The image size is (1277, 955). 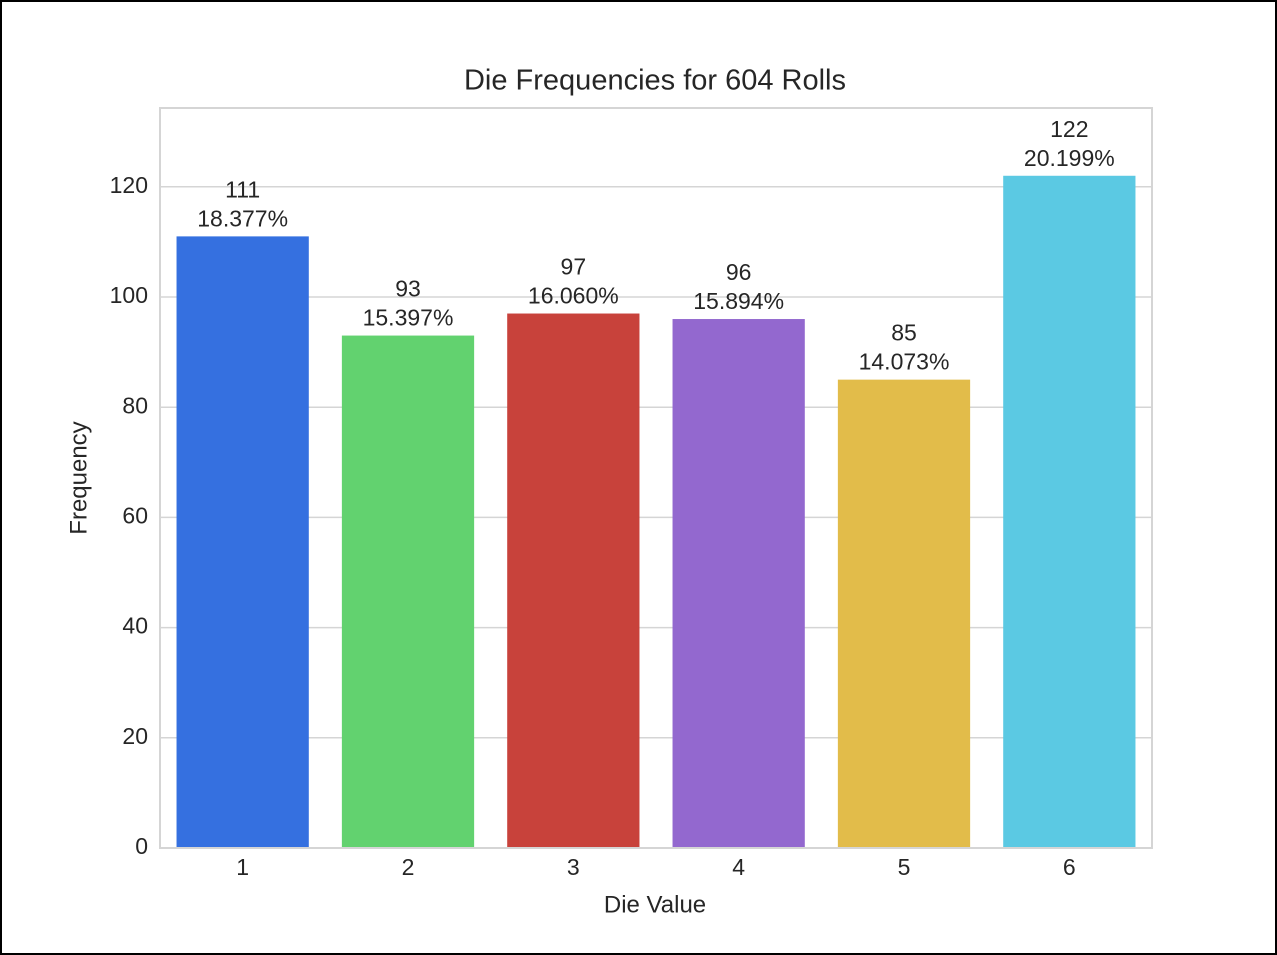 What do you see at coordinates (135, 515) in the screenshot?
I see `y-tick-label: 60` at bounding box center [135, 515].